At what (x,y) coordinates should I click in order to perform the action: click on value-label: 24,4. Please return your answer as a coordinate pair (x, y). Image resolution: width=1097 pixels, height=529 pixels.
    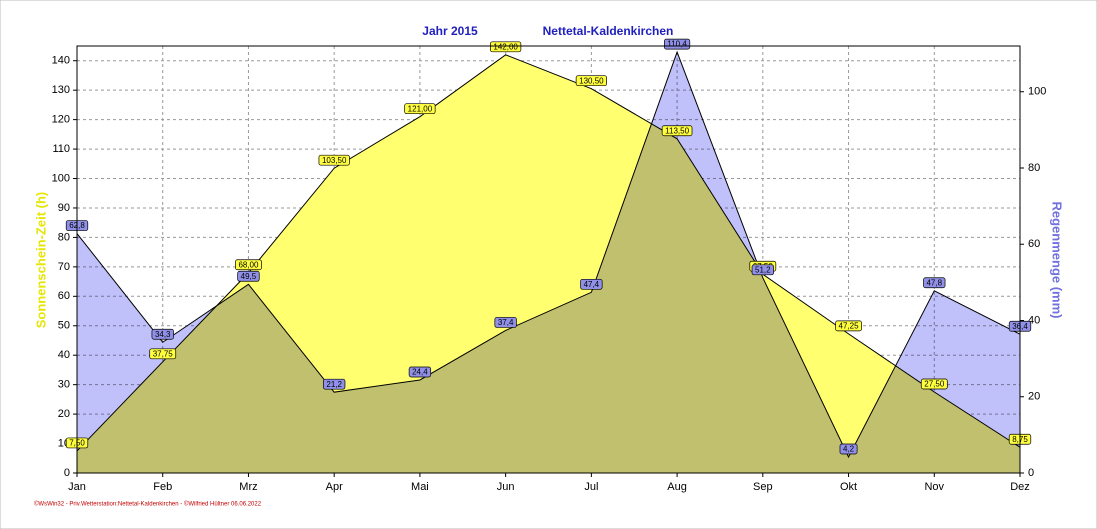
    Looking at the image, I should click on (420, 372).